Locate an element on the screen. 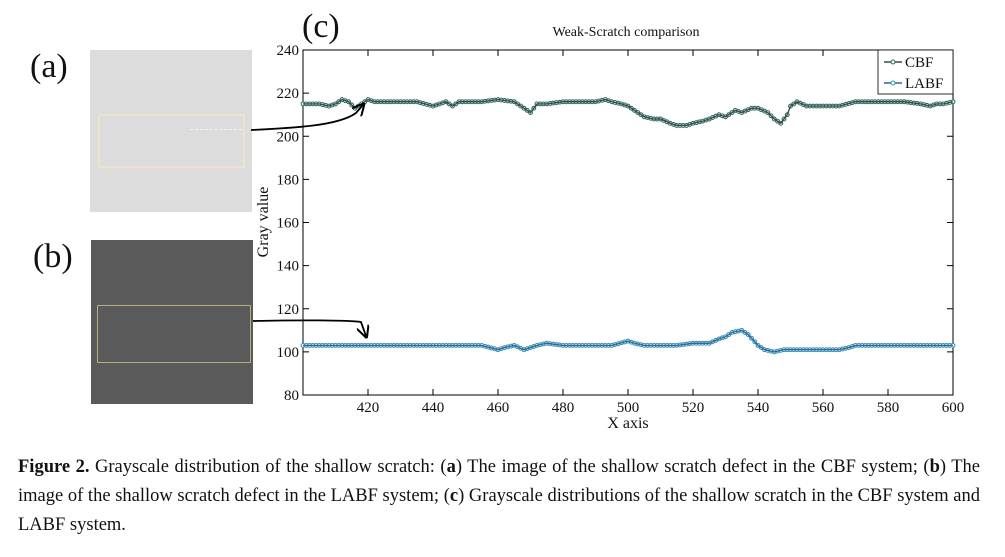 The image size is (1005, 557). panel-label-c: (c) is located at coordinates (321, 26).